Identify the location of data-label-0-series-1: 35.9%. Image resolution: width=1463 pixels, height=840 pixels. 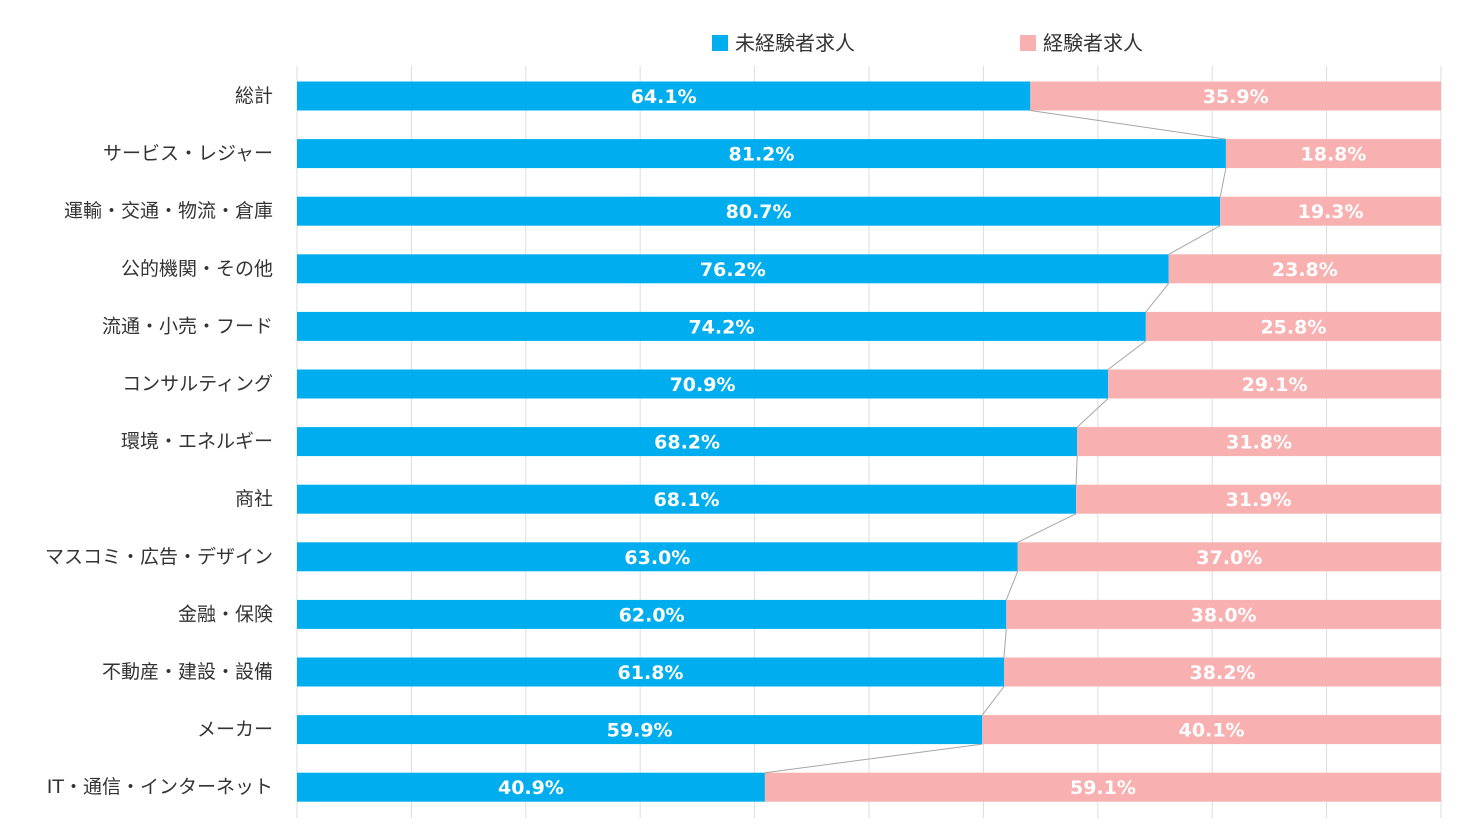
(1236, 97).